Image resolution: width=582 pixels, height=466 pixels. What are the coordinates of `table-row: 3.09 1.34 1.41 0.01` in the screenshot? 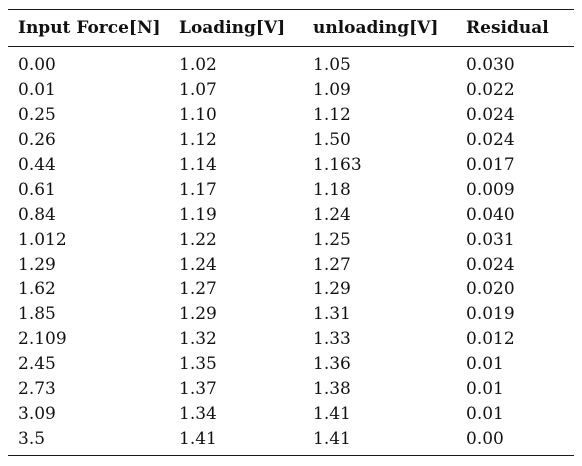 It's located at (291, 413).